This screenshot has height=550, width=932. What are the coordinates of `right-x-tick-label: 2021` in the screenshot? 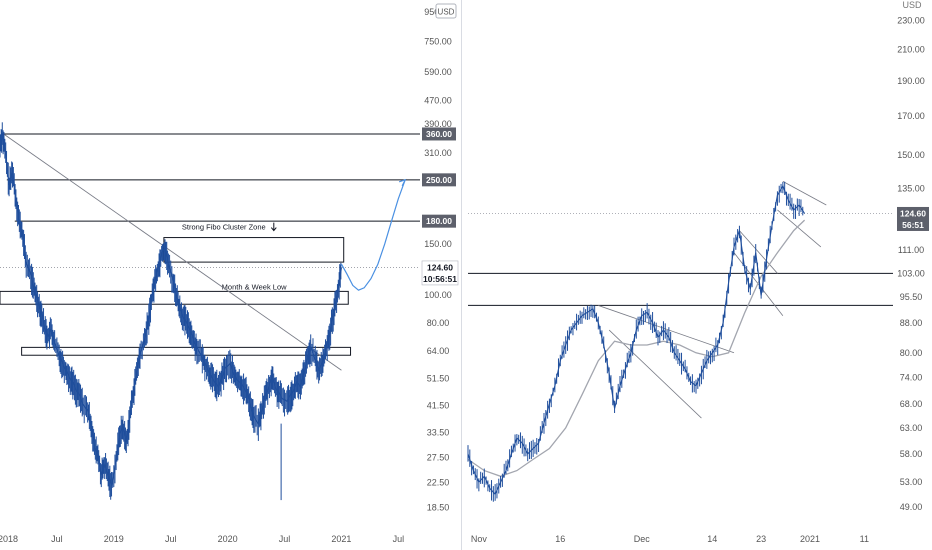 It's located at (810, 539).